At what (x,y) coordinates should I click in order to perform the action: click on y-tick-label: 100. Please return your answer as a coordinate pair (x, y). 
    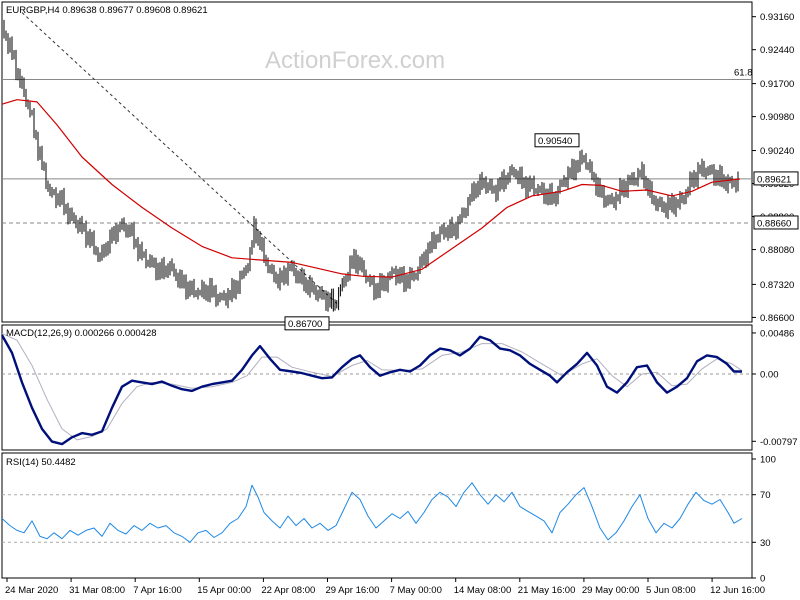
    Looking at the image, I should click on (768, 460).